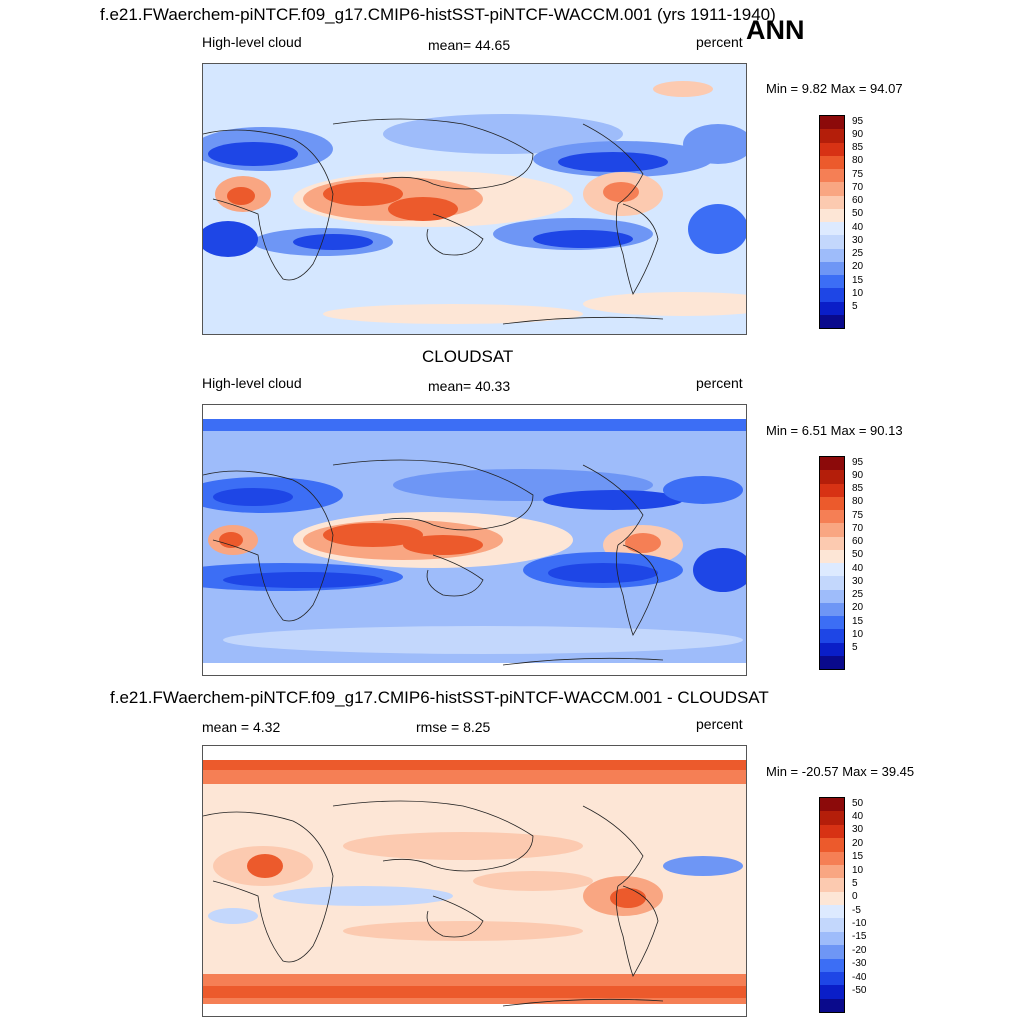 The height and width of the screenshot is (1024, 1024). What do you see at coordinates (859, 937) in the screenshot?
I see `colorbar-tick-label: -15` at bounding box center [859, 937].